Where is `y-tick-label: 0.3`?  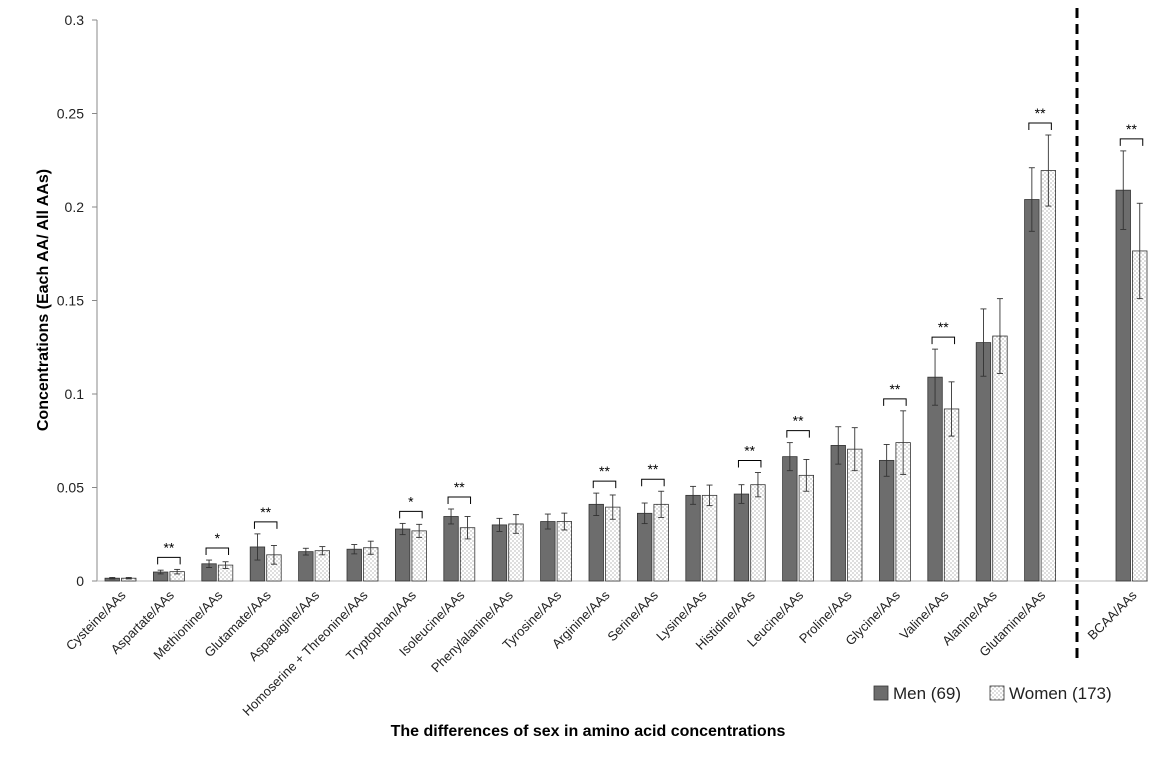
y-tick-label: 0.3 is located at coordinates (75, 20).